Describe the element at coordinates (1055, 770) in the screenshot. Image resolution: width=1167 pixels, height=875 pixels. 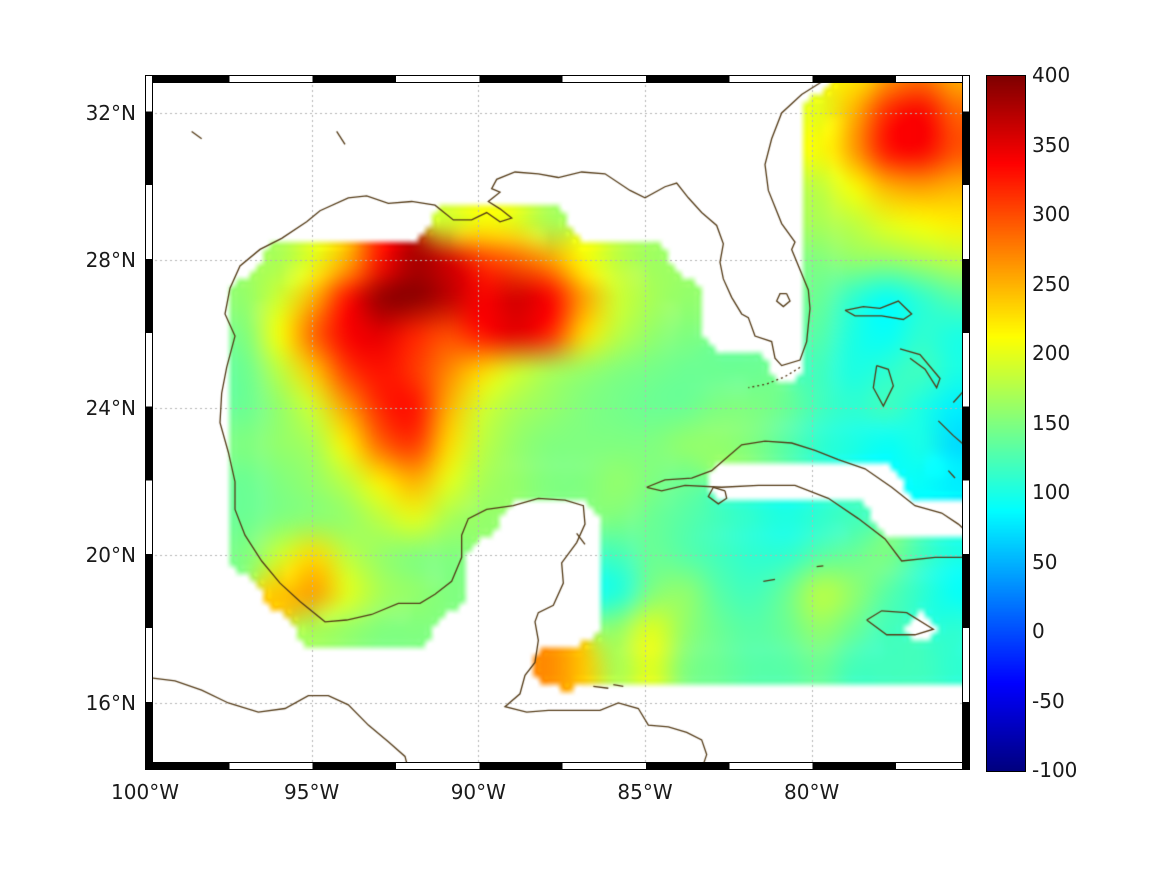
I see `colorbar-tick-label: -100` at that location.